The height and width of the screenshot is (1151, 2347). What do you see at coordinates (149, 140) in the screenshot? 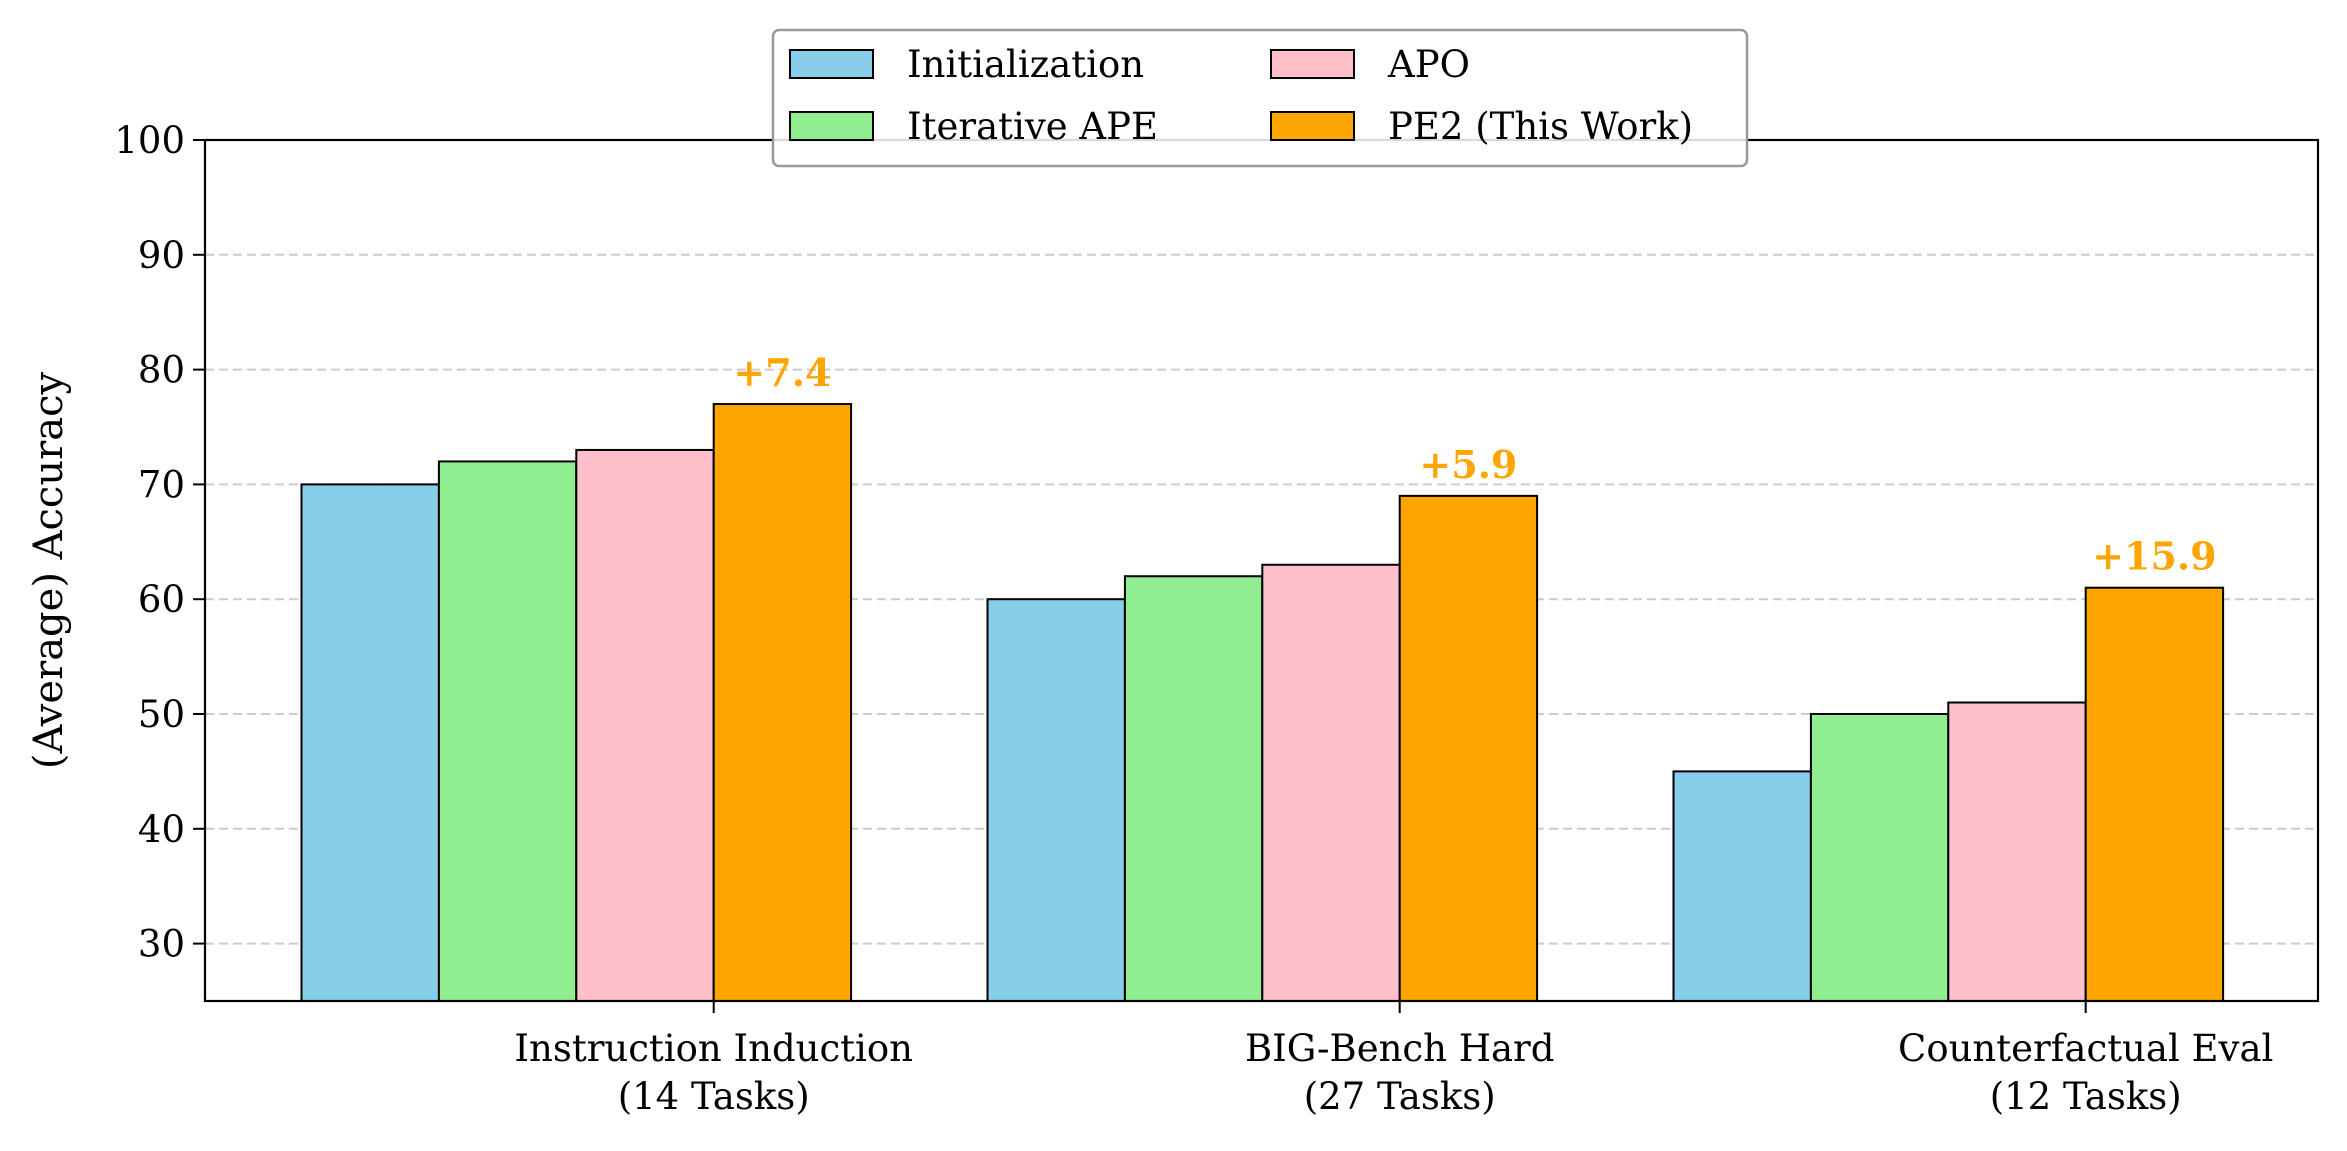
I see `y-tick-label: 100` at bounding box center [149, 140].